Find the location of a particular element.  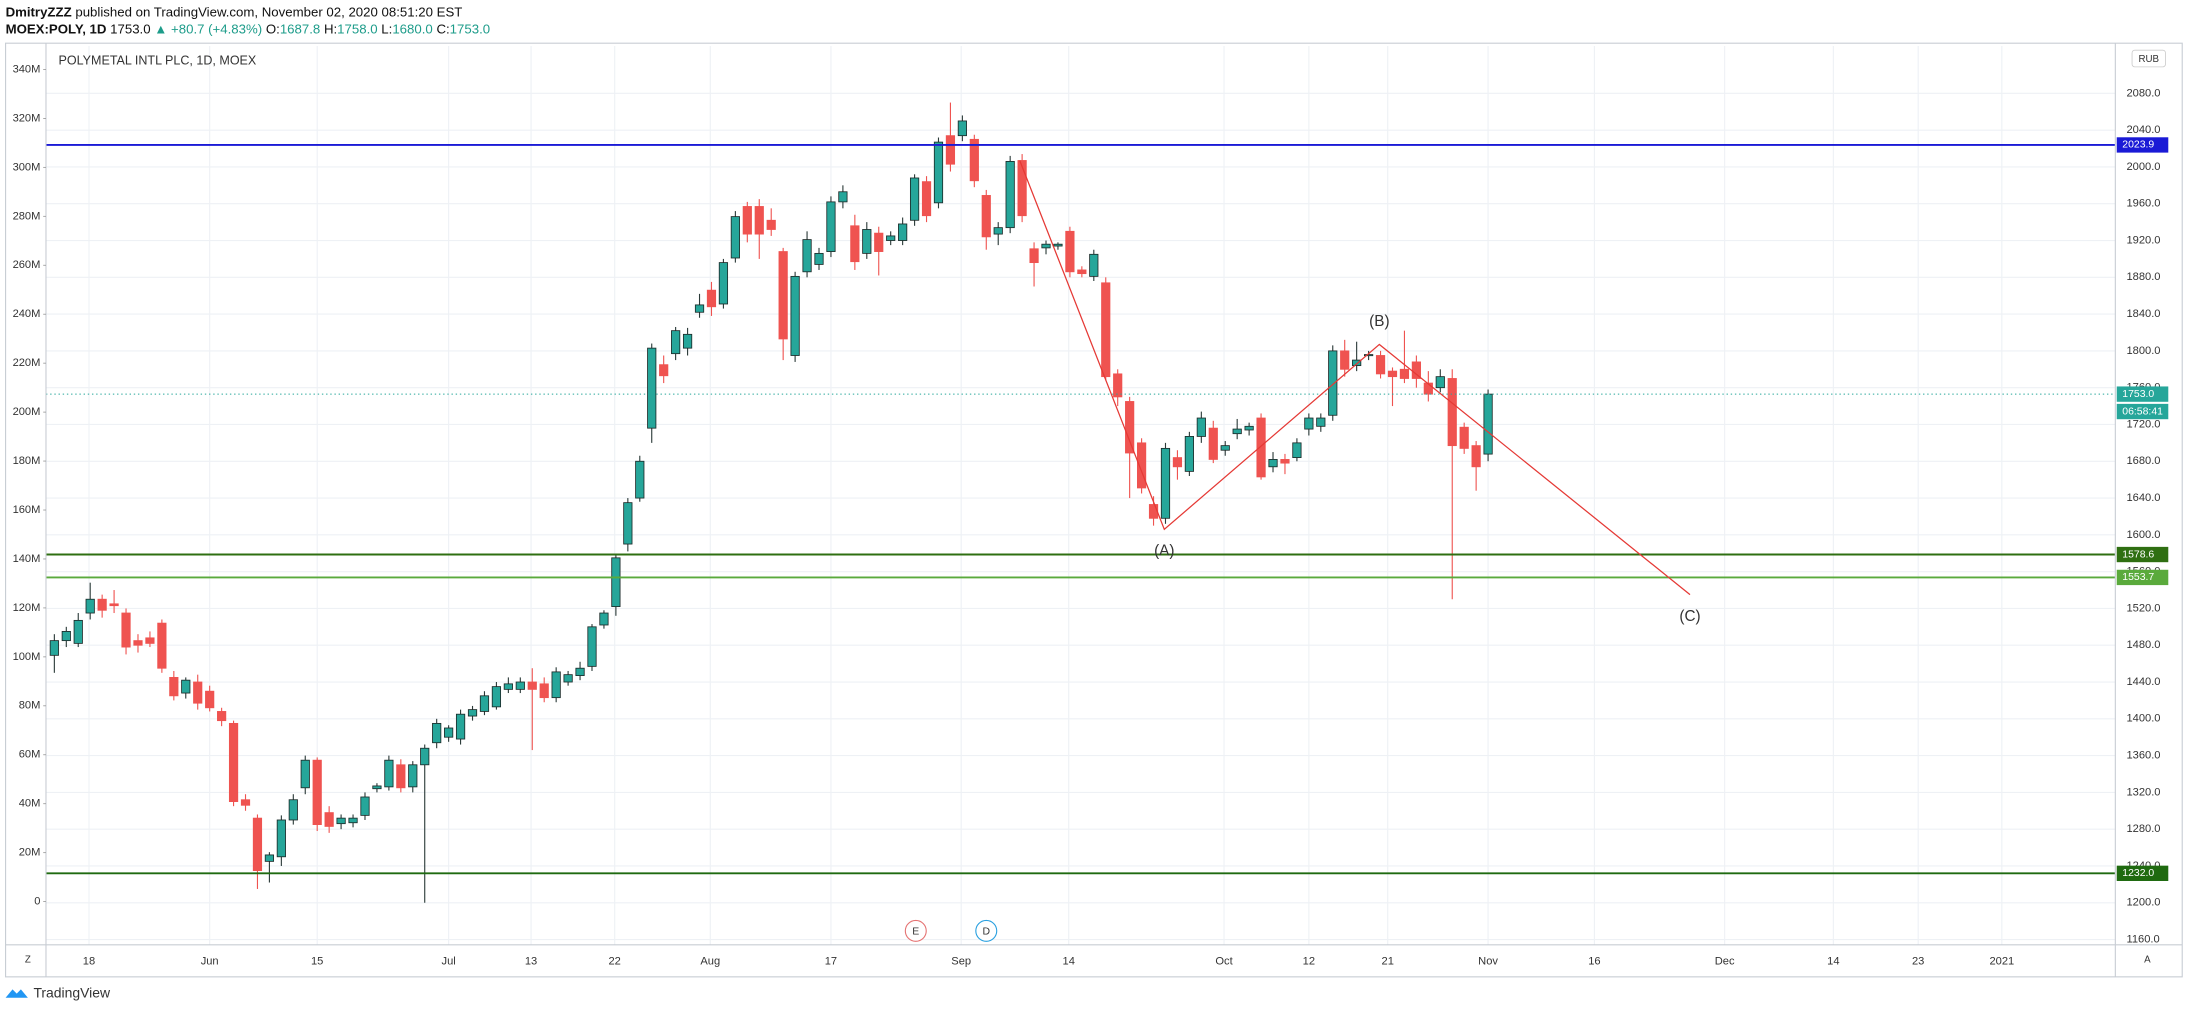

h-label: H: is located at coordinates (330, 28).